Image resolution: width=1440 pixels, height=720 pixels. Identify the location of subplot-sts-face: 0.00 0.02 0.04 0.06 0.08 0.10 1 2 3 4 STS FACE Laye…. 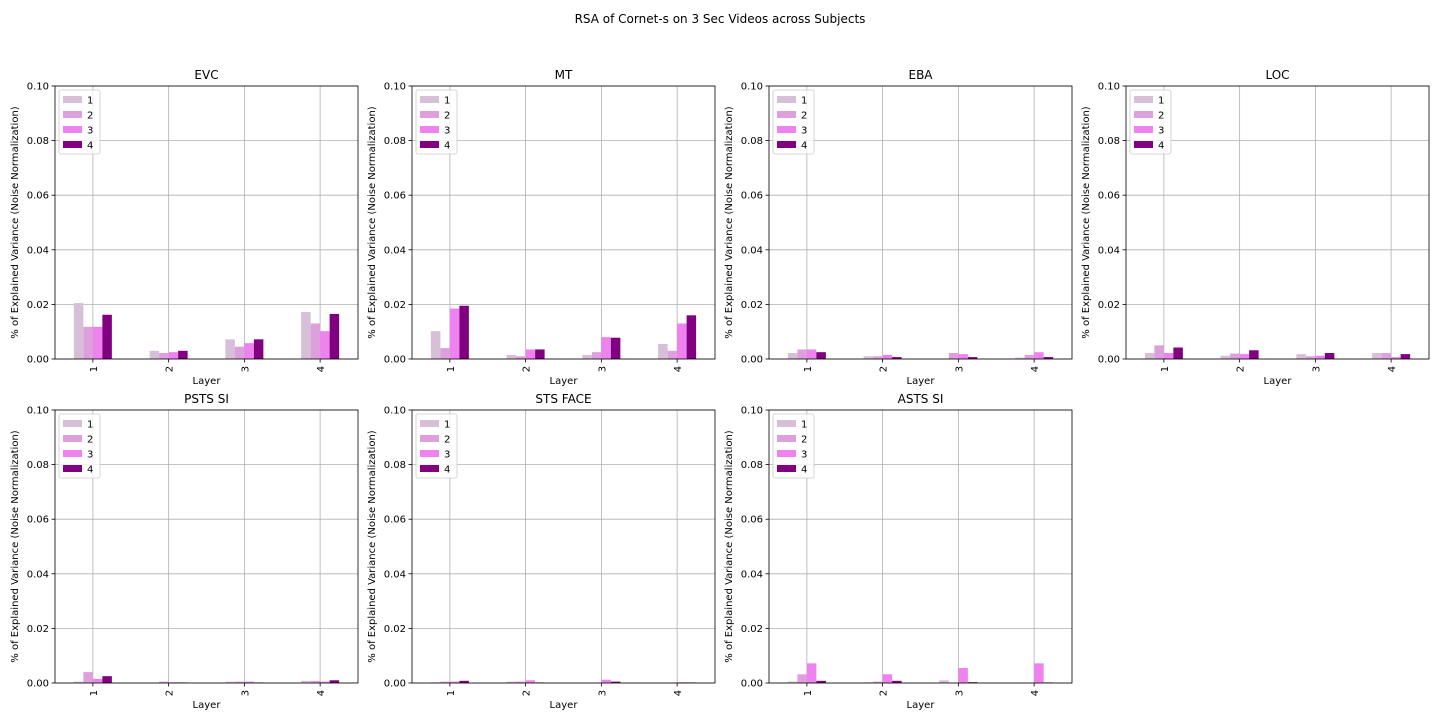
(541, 551).